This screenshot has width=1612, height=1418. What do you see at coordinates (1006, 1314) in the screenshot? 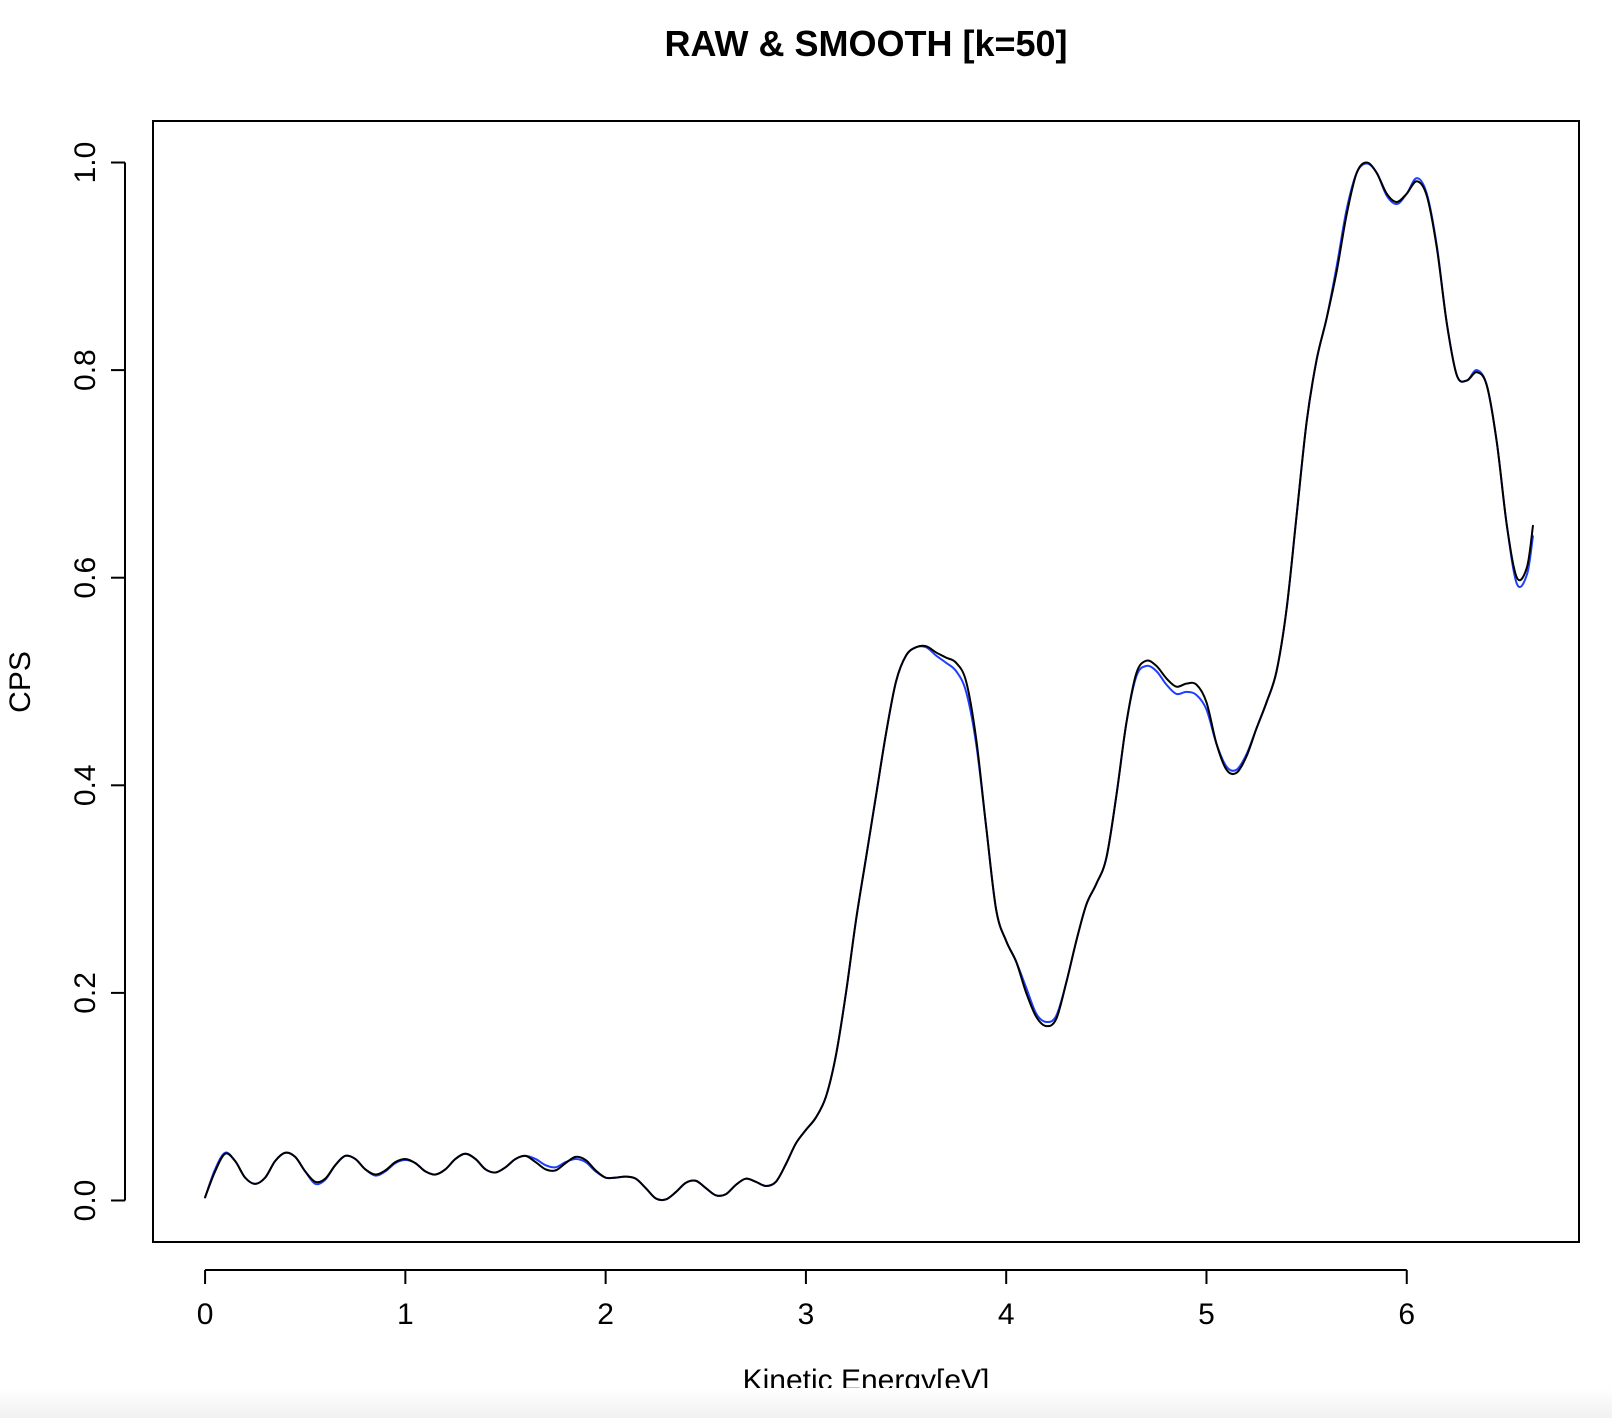
I see `x-tick-label: 4` at bounding box center [1006, 1314].